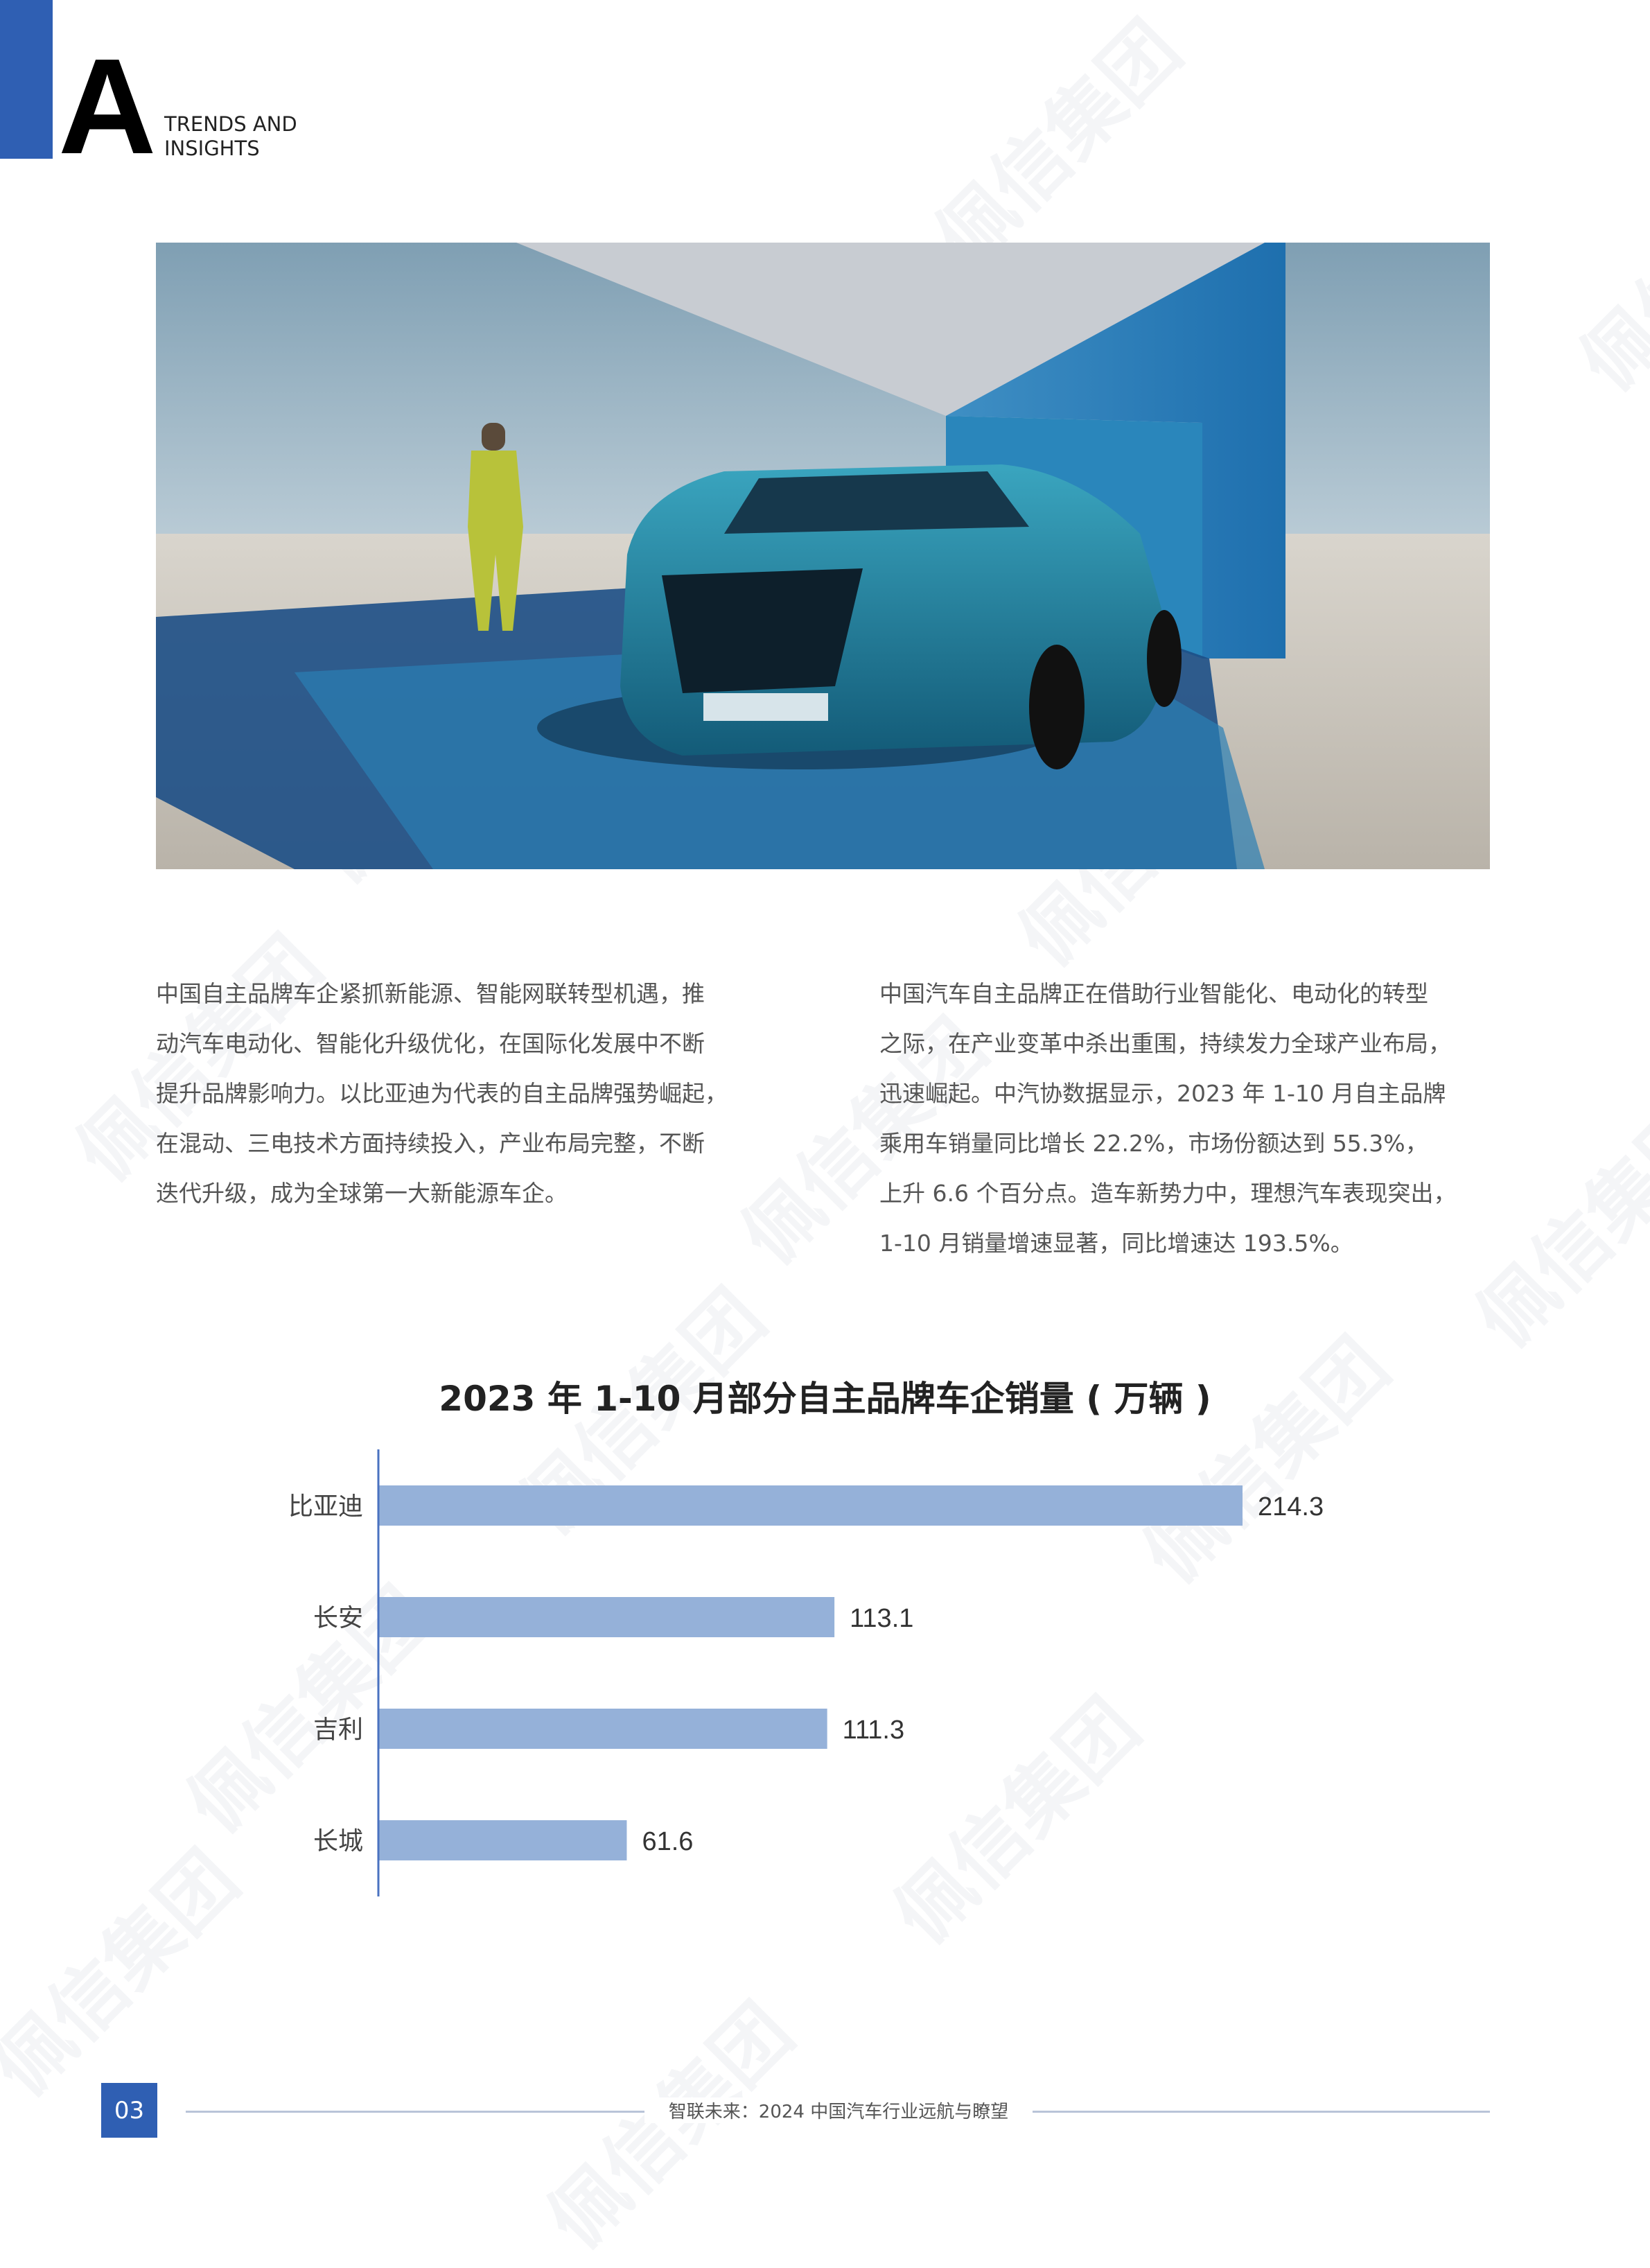 This screenshot has height=2268, width=1650. What do you see at coordinates (838, 2110) in the screenshot?
I see `footer-title: 智联未来：2024 中国汽车行业远航与瞭望` at bounding box center [838, 2110].